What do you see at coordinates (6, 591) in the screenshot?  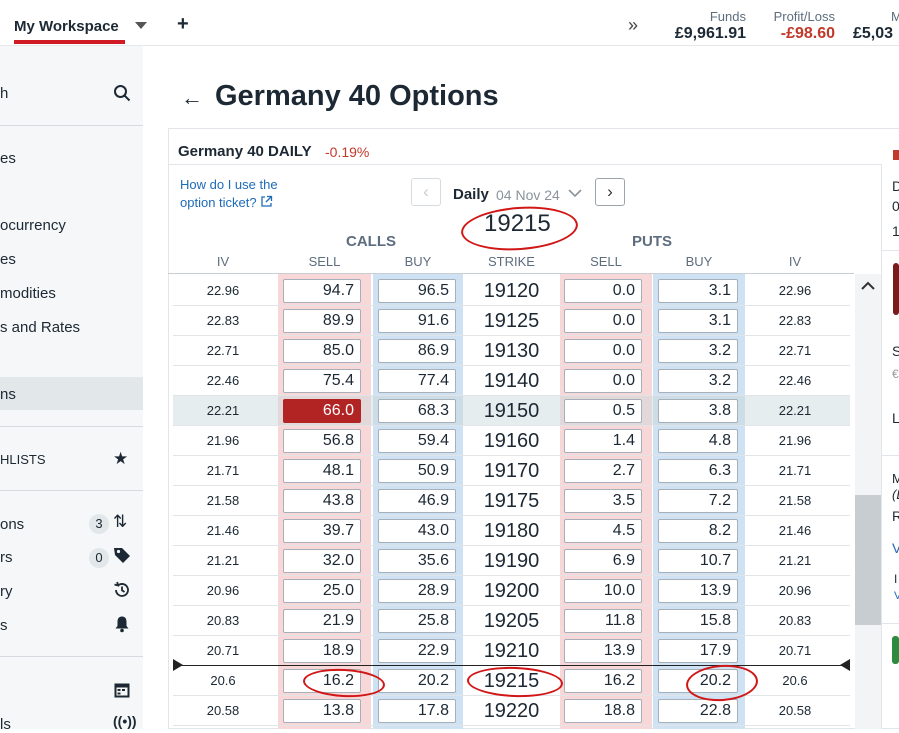 I see `sidebar-item-history: ry` at bounding box center [6, 591].